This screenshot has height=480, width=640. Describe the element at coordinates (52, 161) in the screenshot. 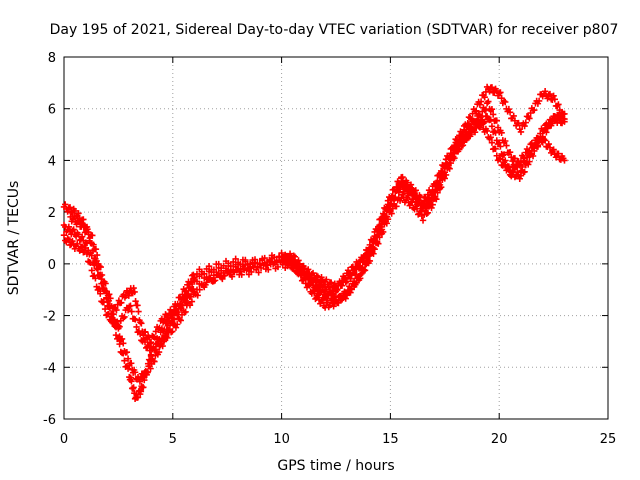

I see `y-tick-label: 4` at that location.